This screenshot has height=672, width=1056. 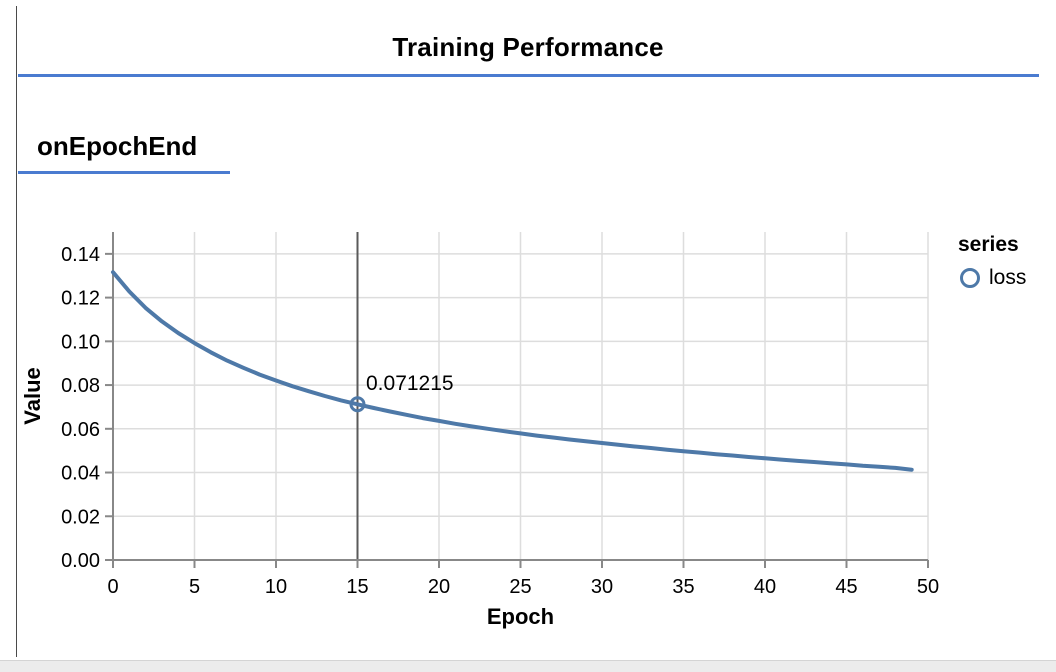 I want to click on svg-text: 15, so click(x=357, y=587).